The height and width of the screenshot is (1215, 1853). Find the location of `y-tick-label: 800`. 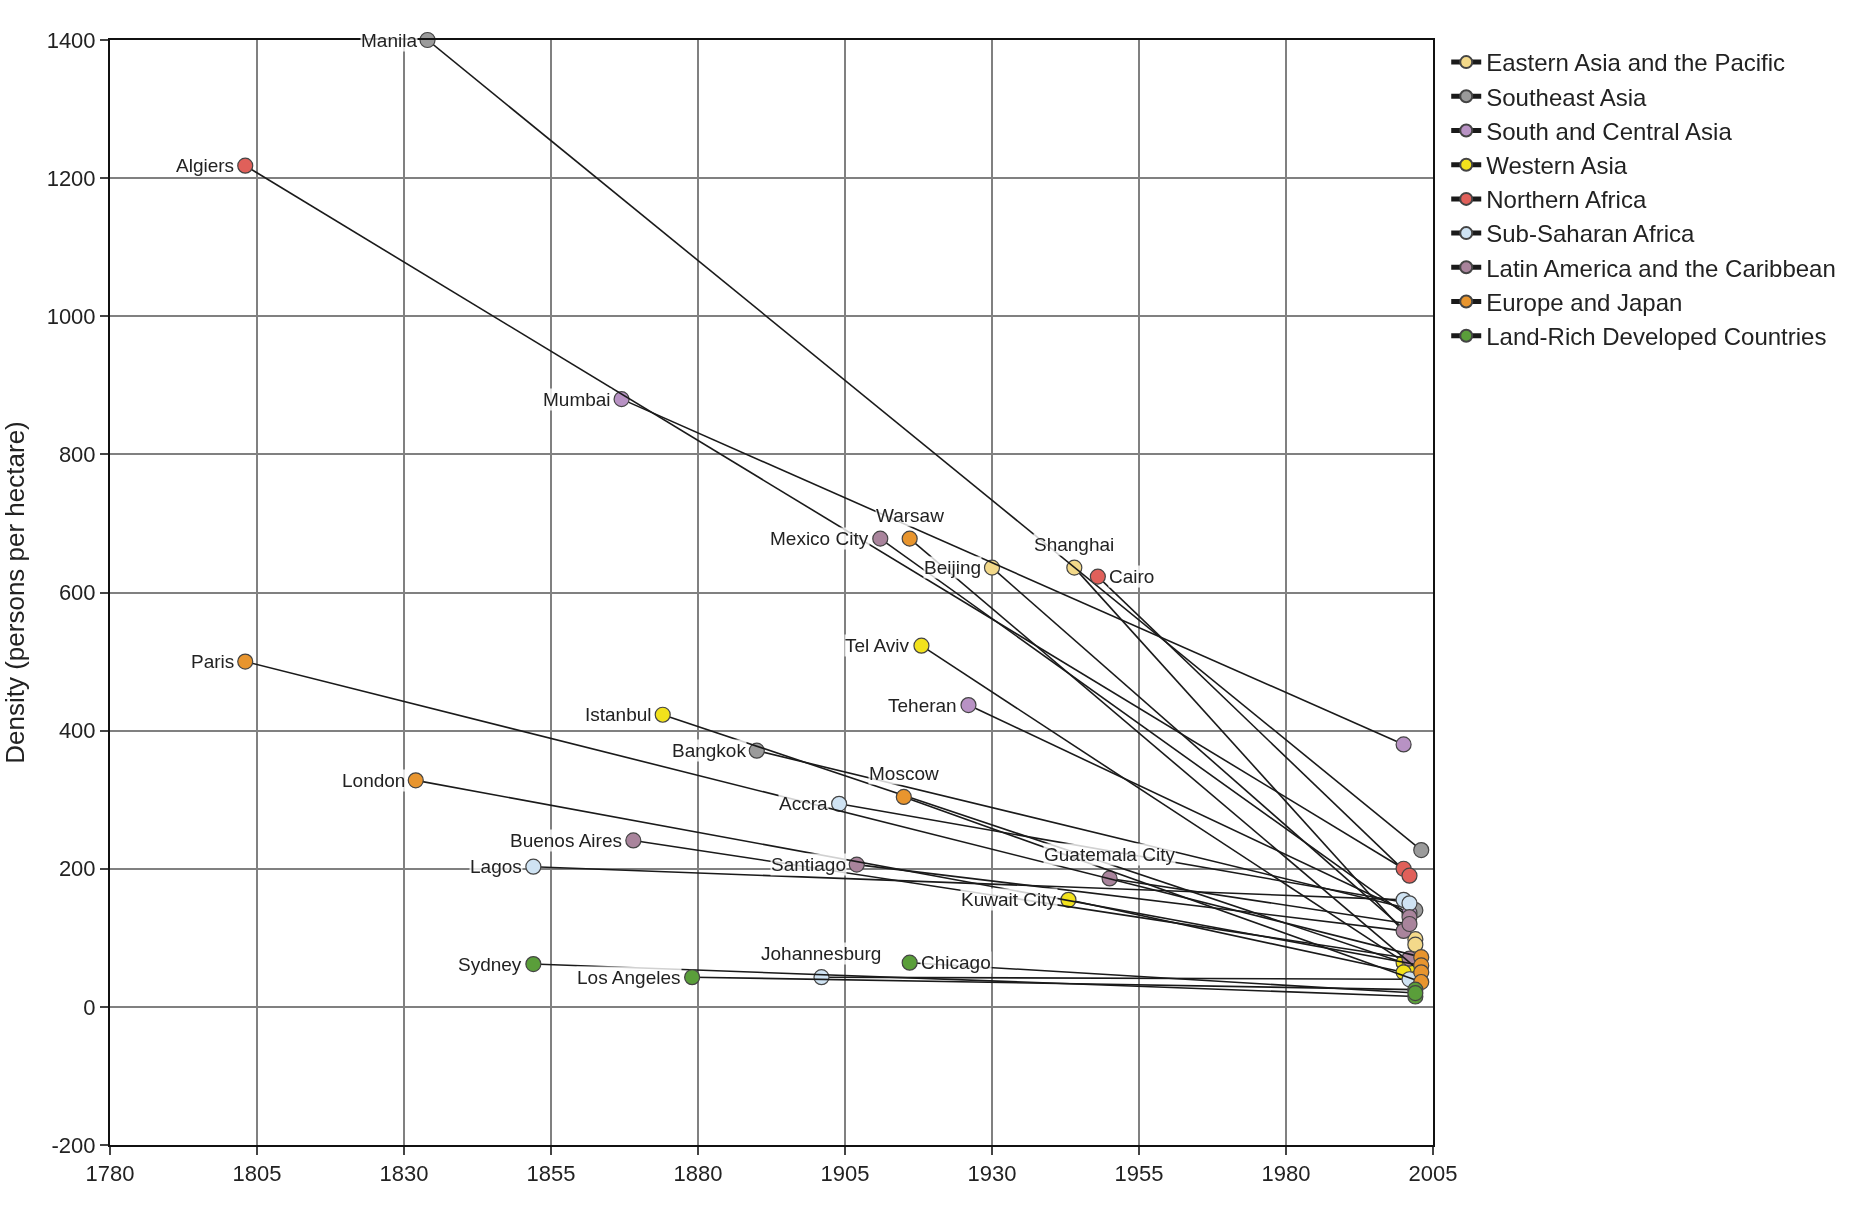

y-tick-label: 800 is located at coordinates (77, 455).